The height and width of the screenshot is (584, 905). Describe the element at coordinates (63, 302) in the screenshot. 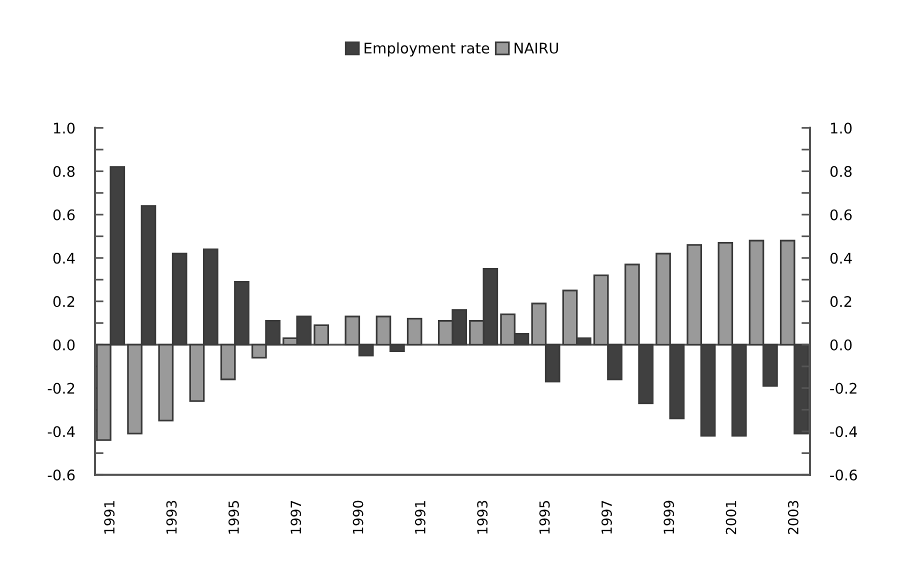

I see `y-tick-label: 0.2` at that location.